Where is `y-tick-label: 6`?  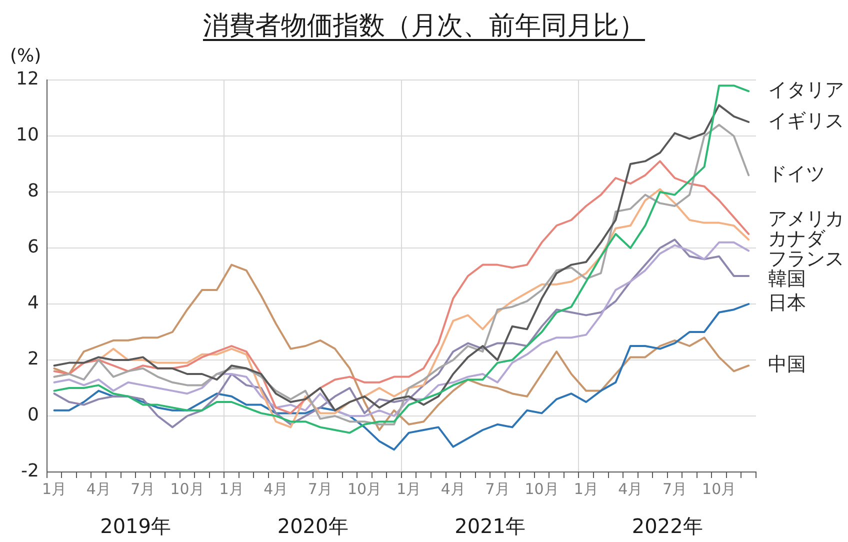
y-tick-label: 6 is located at coordinates (33, 247).